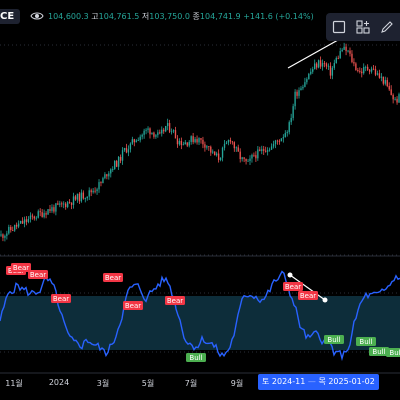 This screenshot has width=400, height=400. I want to click on selected-range-badge: 토 2024-11 — 목 2025-01-02, so click(318, 382).